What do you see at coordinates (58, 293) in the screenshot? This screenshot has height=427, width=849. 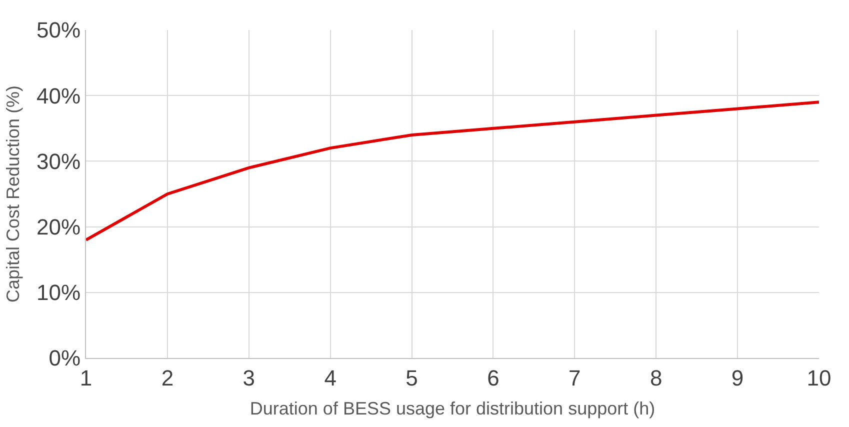 I see `y-tick-label: 10%` at bounding box center [58, 293].